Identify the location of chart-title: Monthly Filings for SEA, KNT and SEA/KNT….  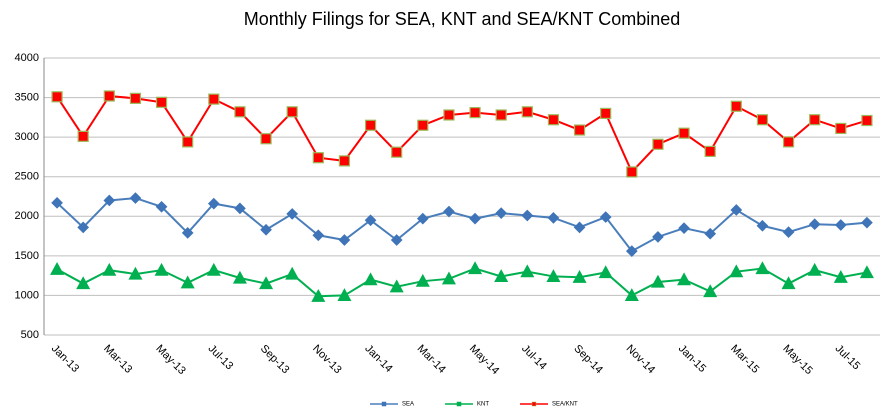
(462, 19).